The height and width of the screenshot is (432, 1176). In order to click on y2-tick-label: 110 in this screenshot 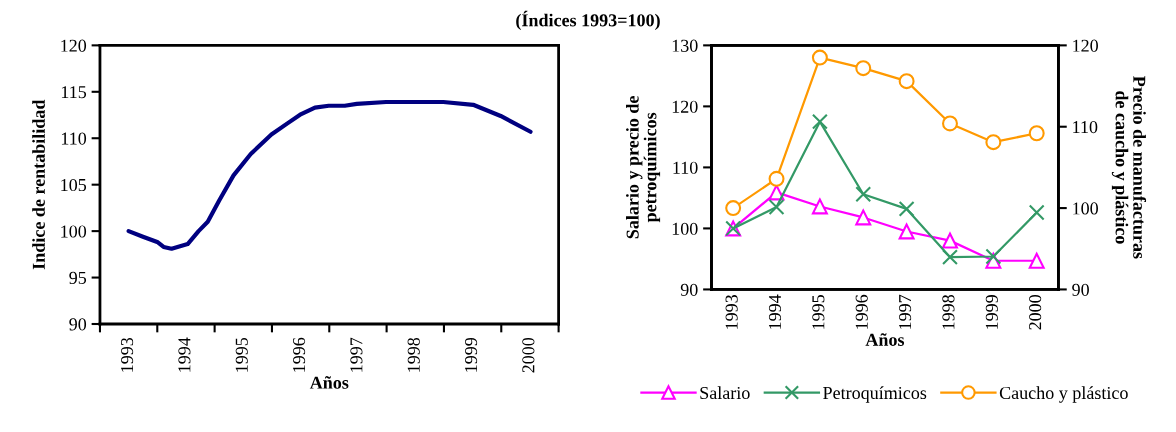, I will do `click(1085, 127)`.